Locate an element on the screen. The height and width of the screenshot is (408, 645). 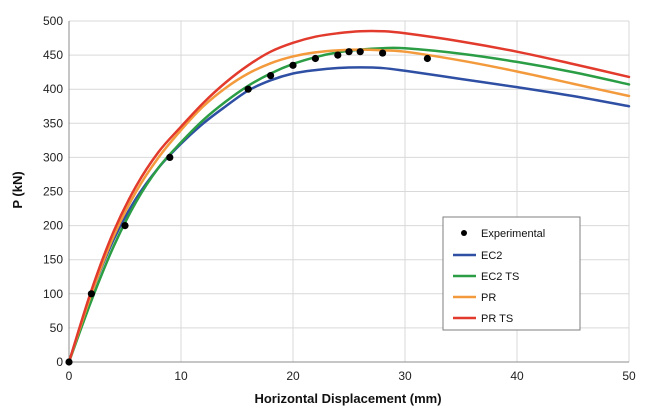
y-tick-label-0: 0 is located at coordinates (59, 362).